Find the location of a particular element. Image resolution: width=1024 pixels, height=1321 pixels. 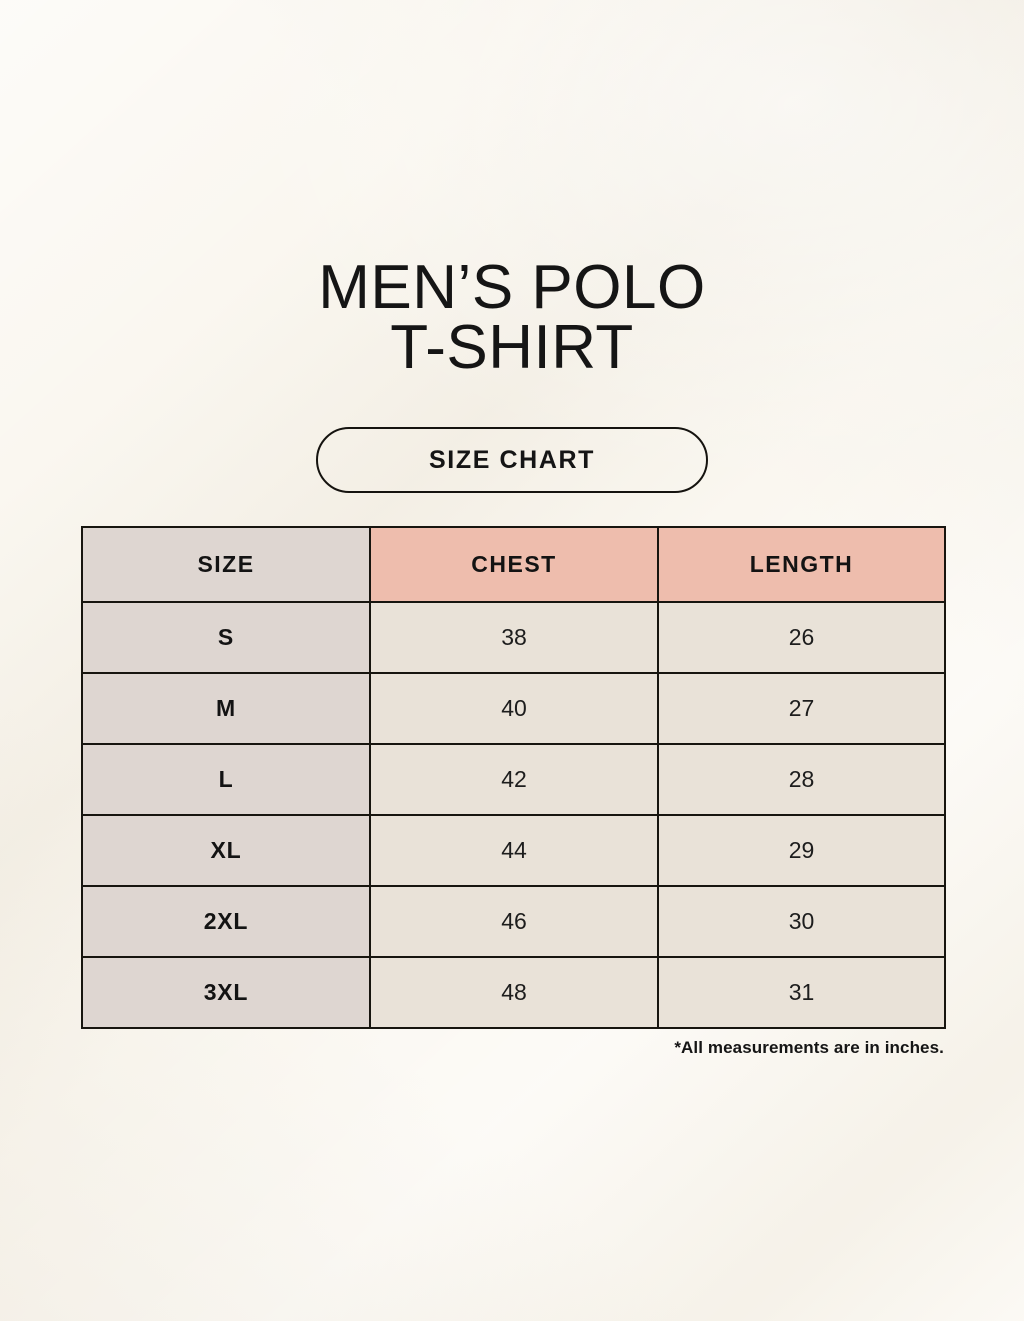

table-header: SIZE CHEST LENGTH is located at coordinates (513, 564).